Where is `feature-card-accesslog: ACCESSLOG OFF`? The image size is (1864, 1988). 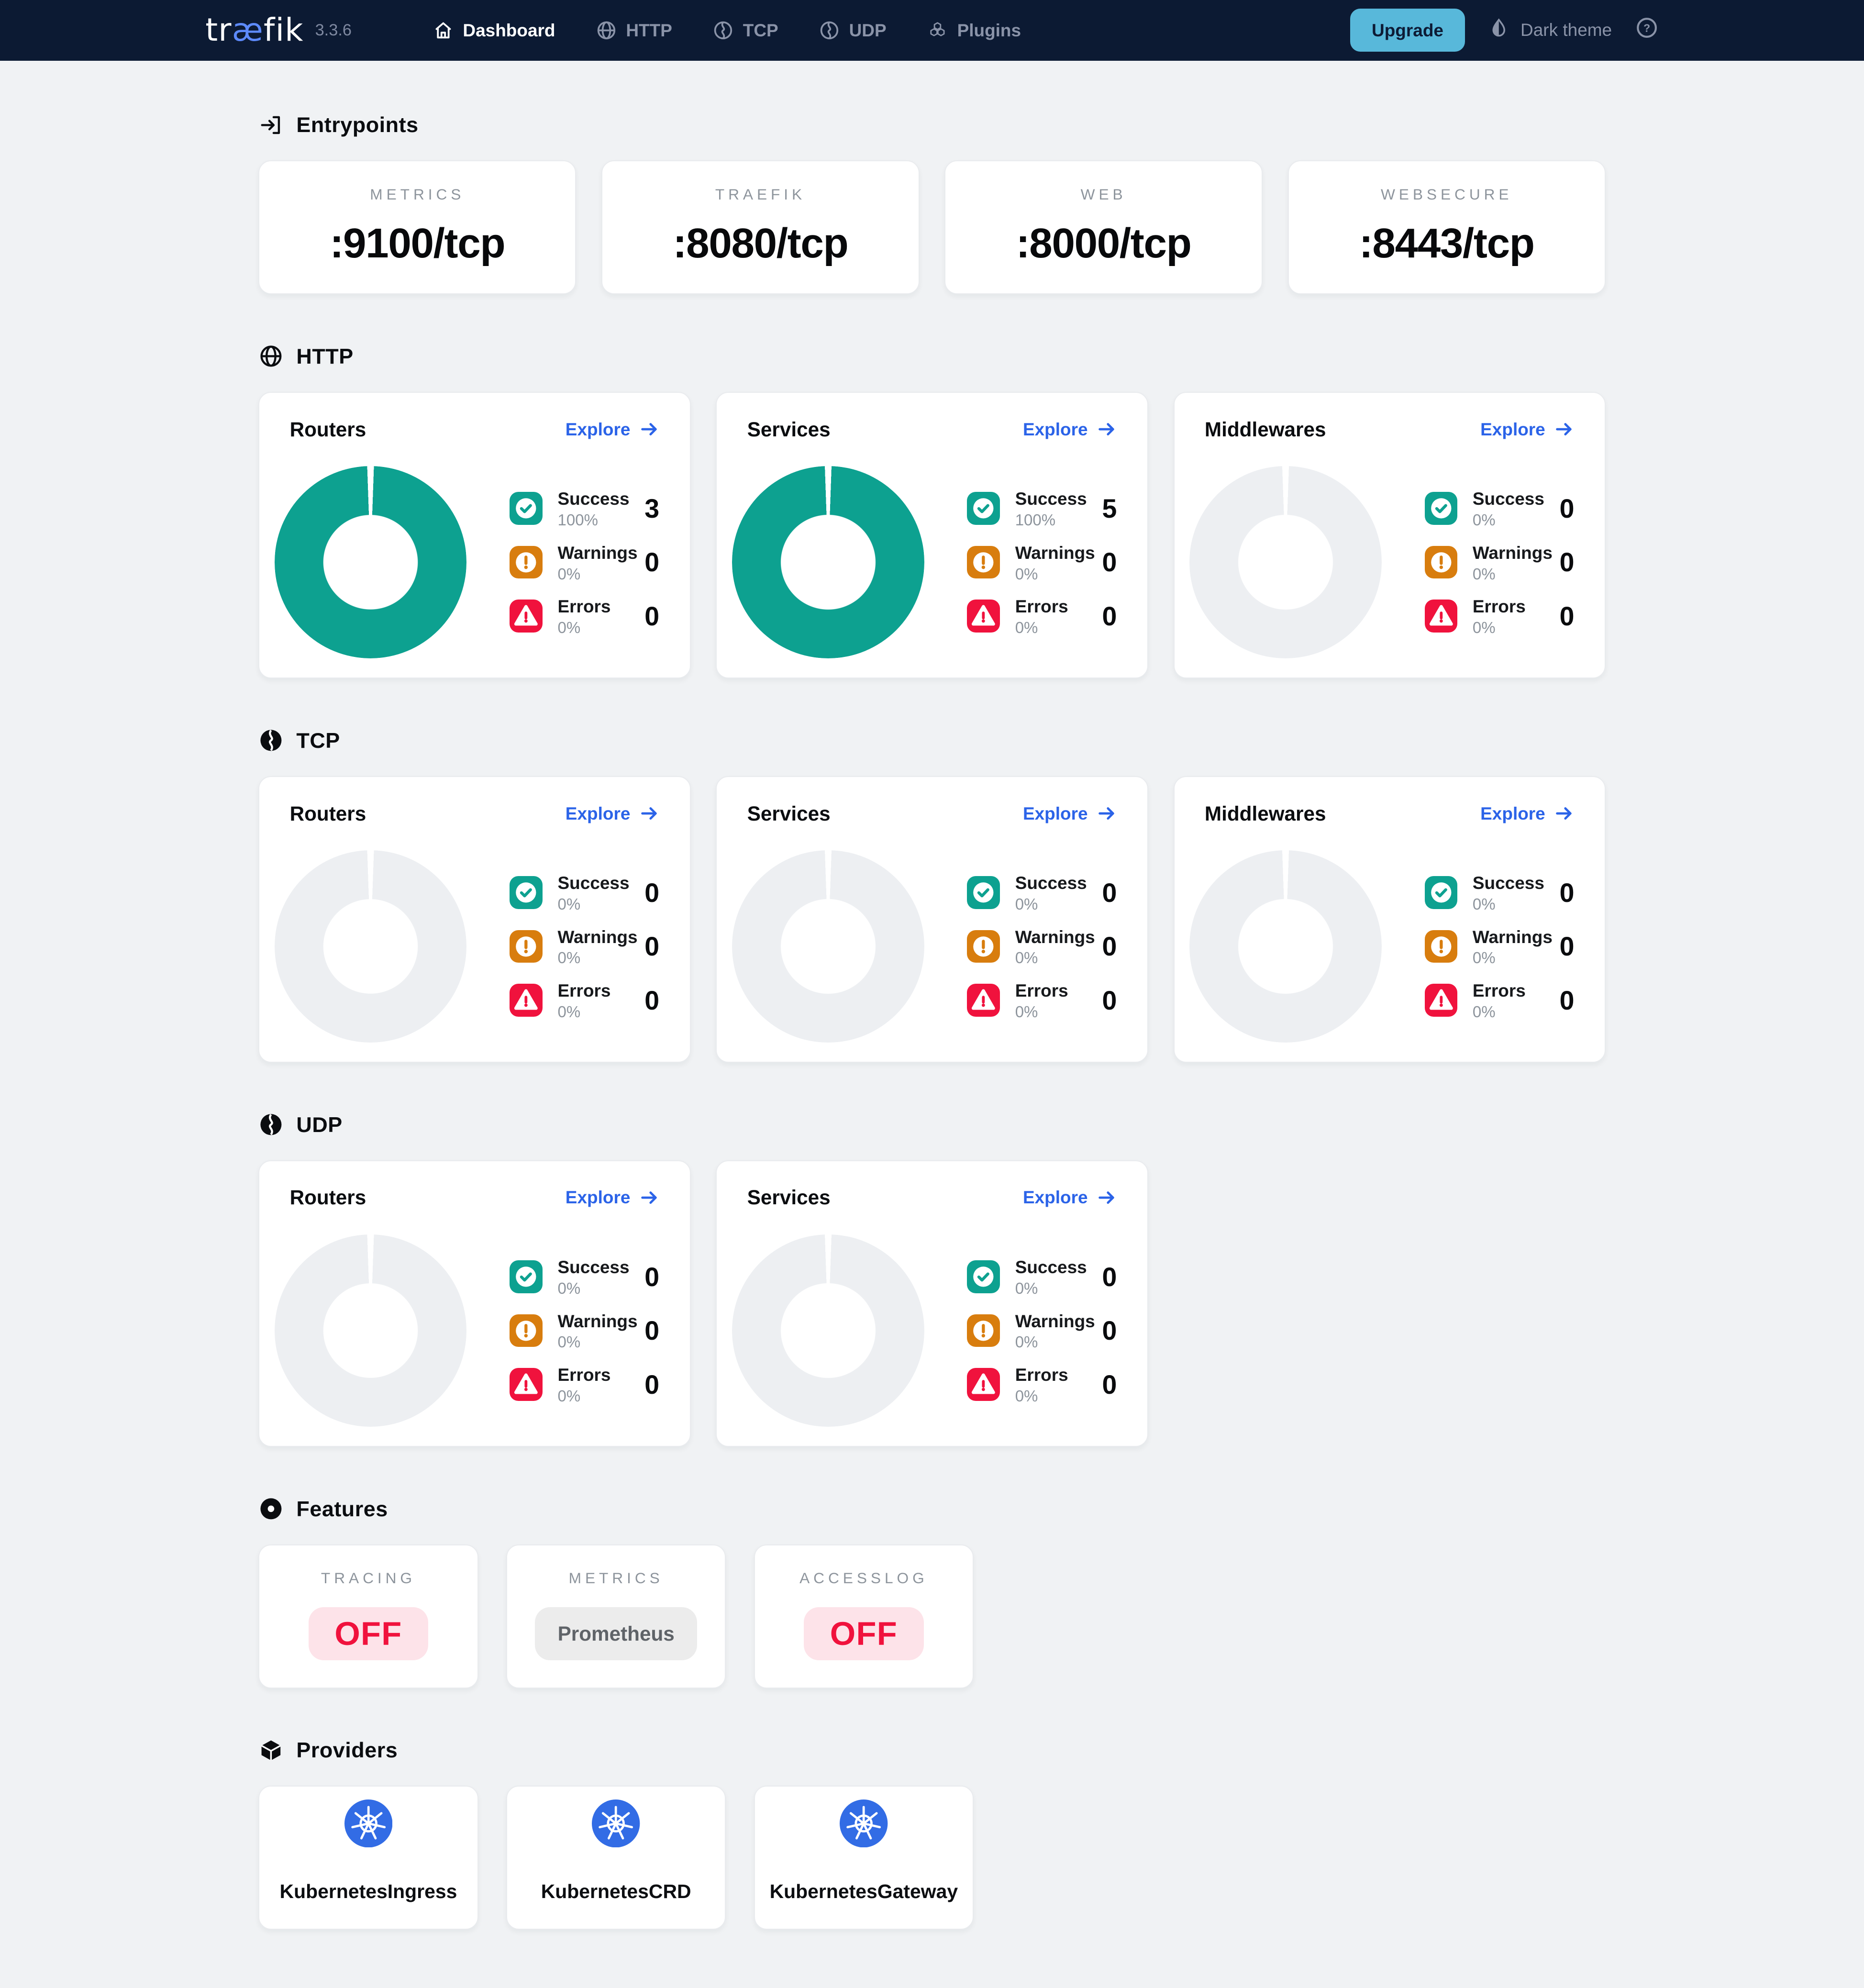 feature-card-accesslog: ACCESSLOG OFF is located at coordinates (864, 1616).